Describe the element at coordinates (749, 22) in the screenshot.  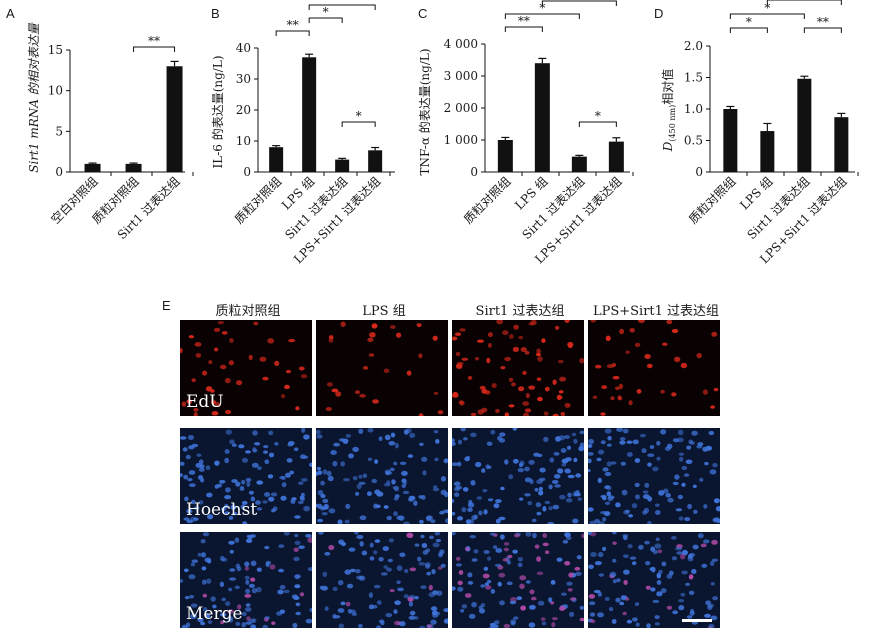
I see `significance-label: *` at that location.